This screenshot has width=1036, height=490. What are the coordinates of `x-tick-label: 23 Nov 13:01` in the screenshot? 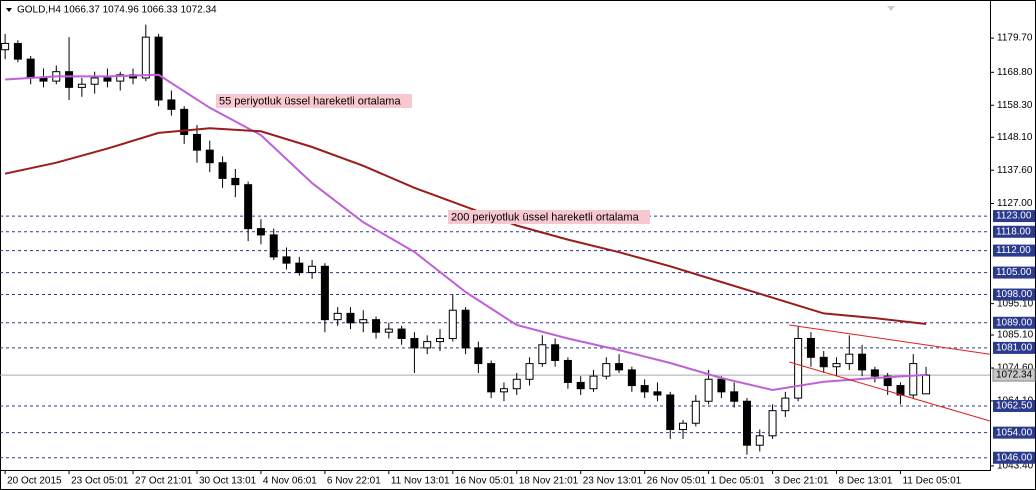 It's located at (613, 481).